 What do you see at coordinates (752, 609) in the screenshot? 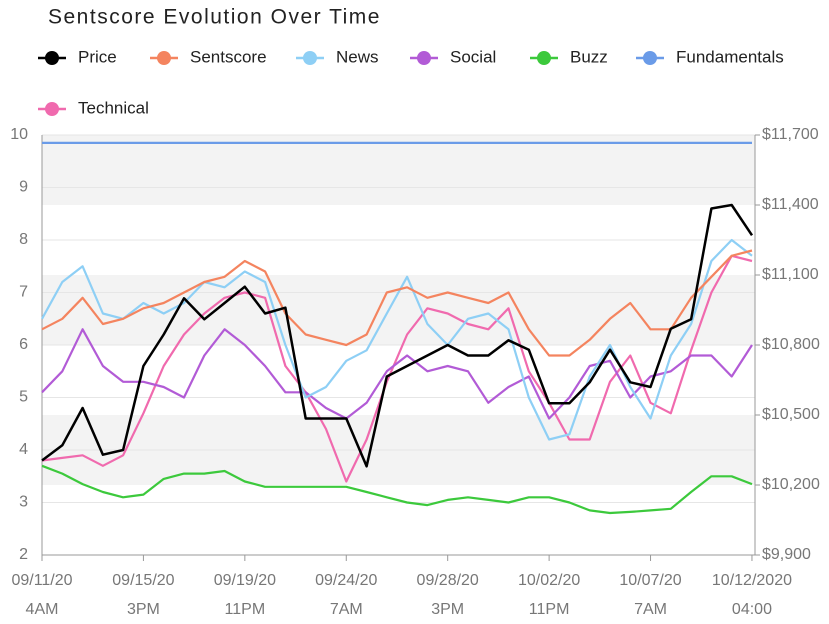
I see `x-tick-label: 04:00` at bounding box center [752, 609].